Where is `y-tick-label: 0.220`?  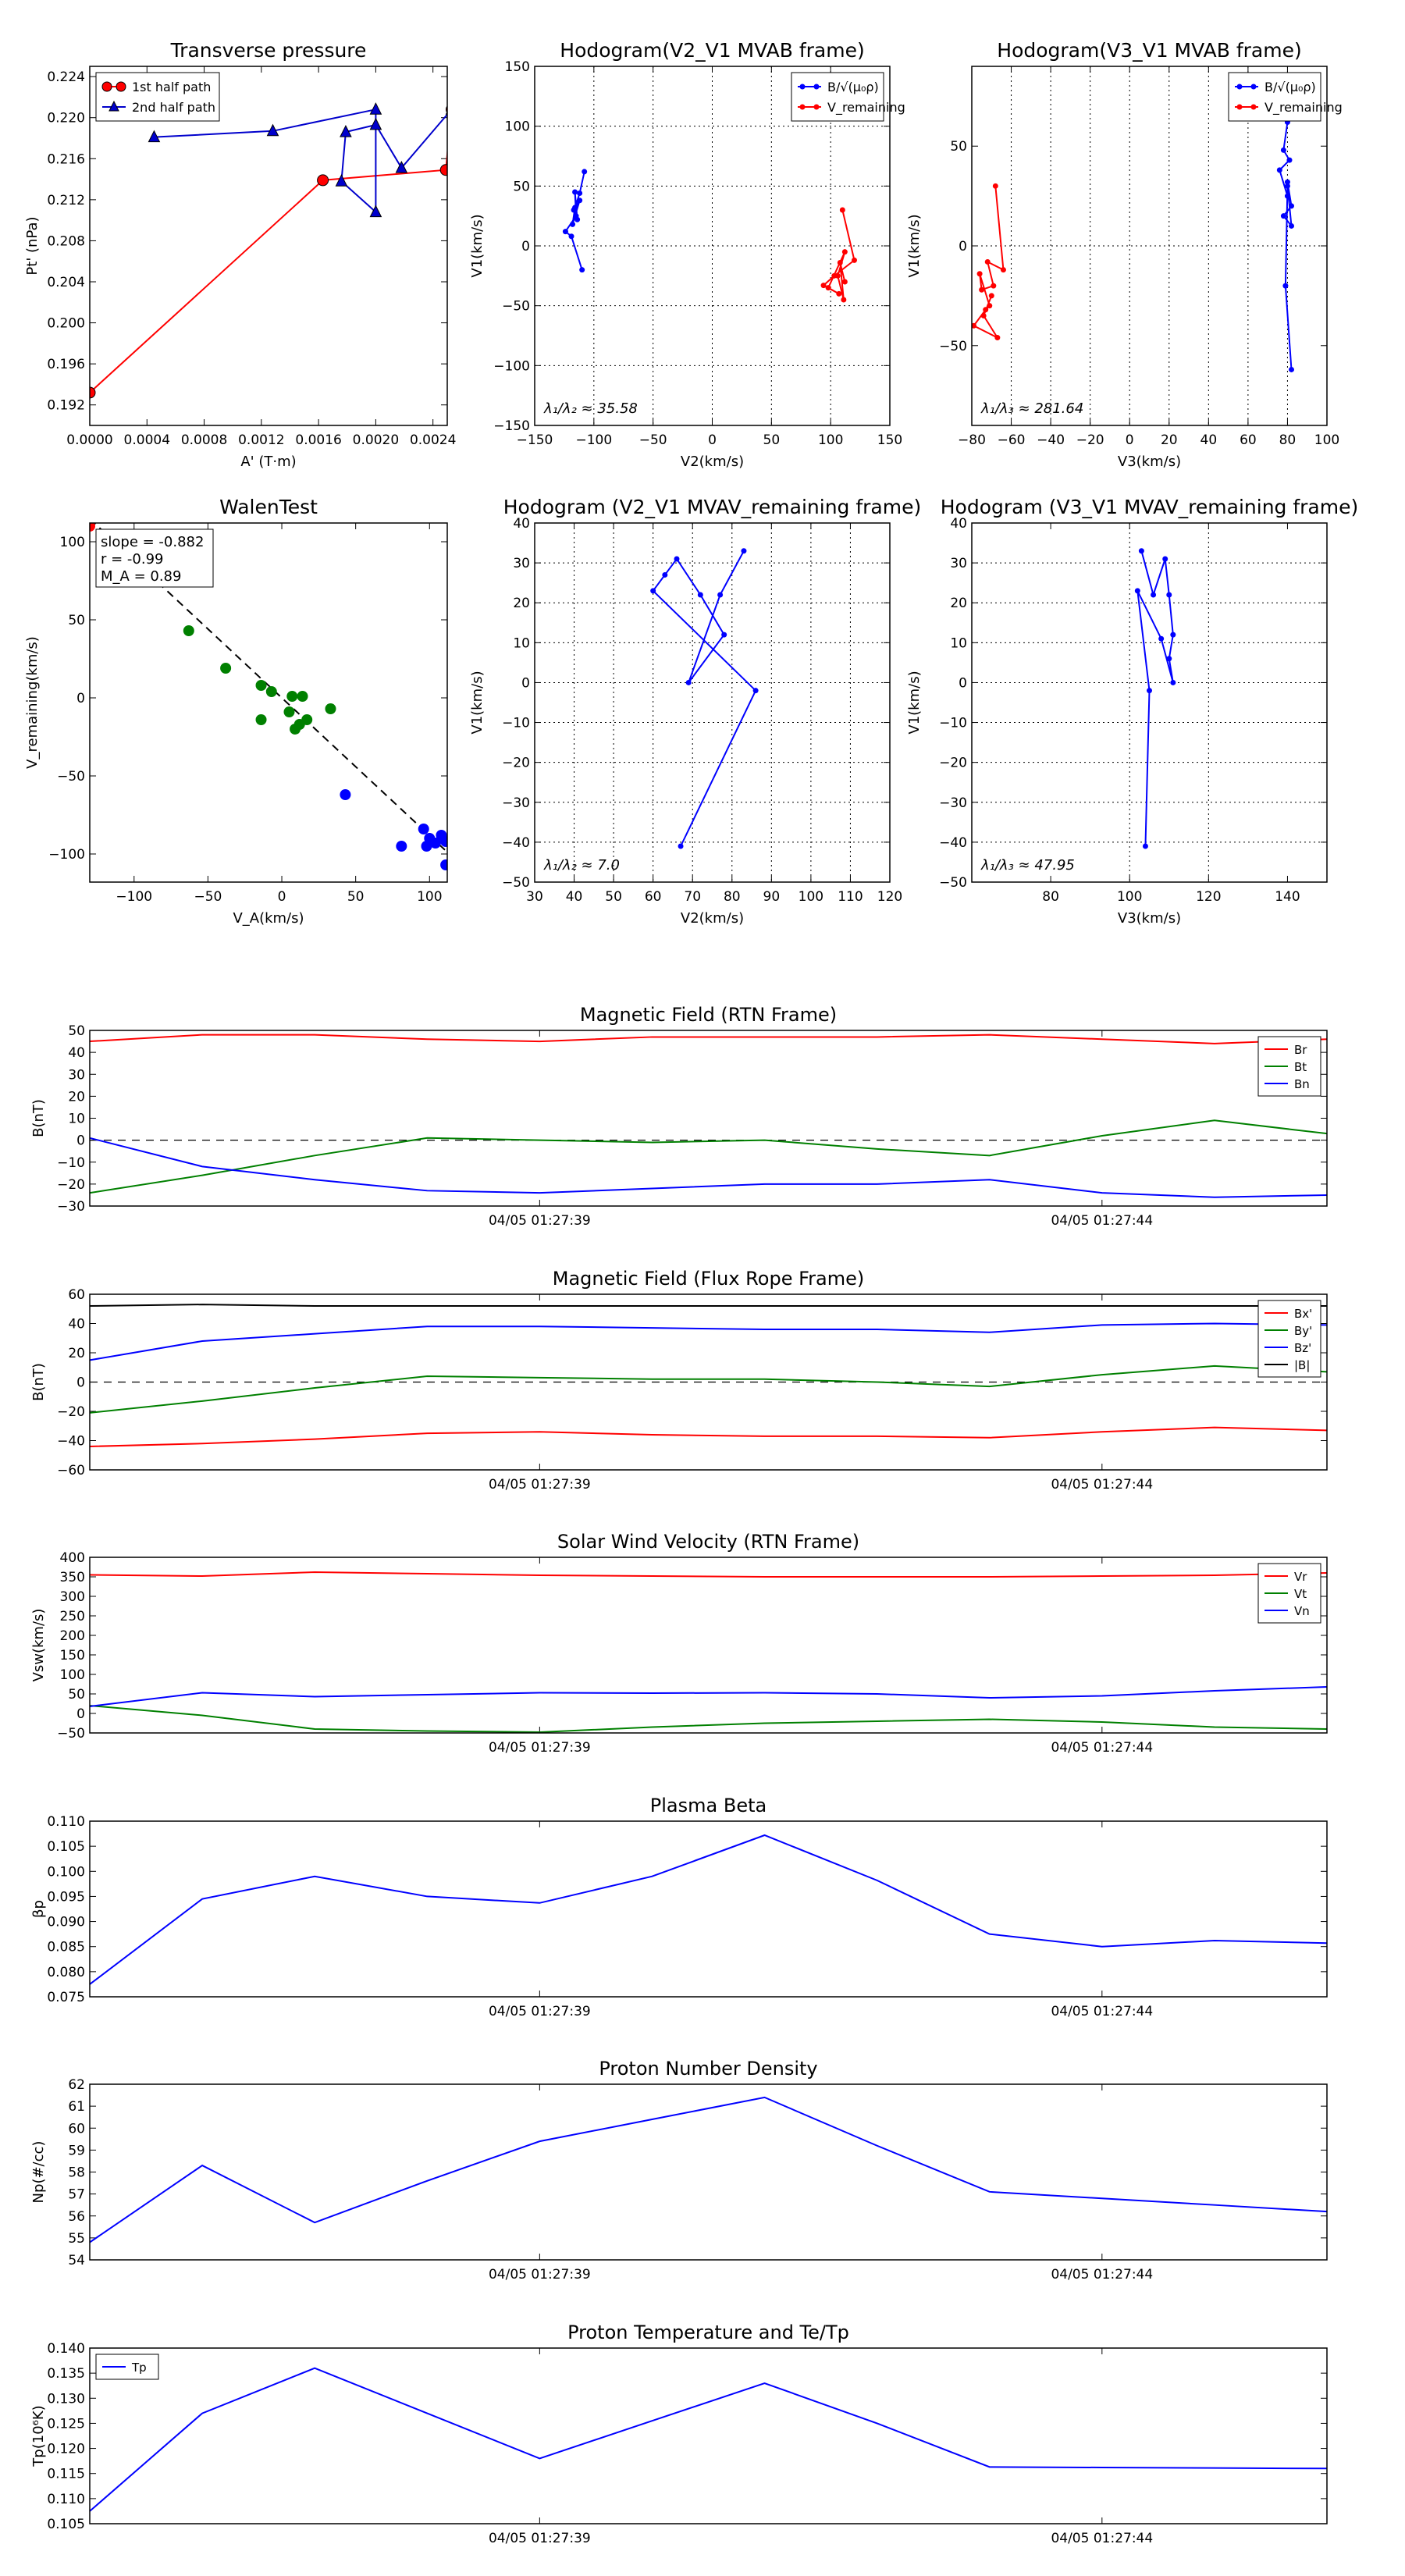
y-tick-label: 0.220 is located at coordinates (66, 119).